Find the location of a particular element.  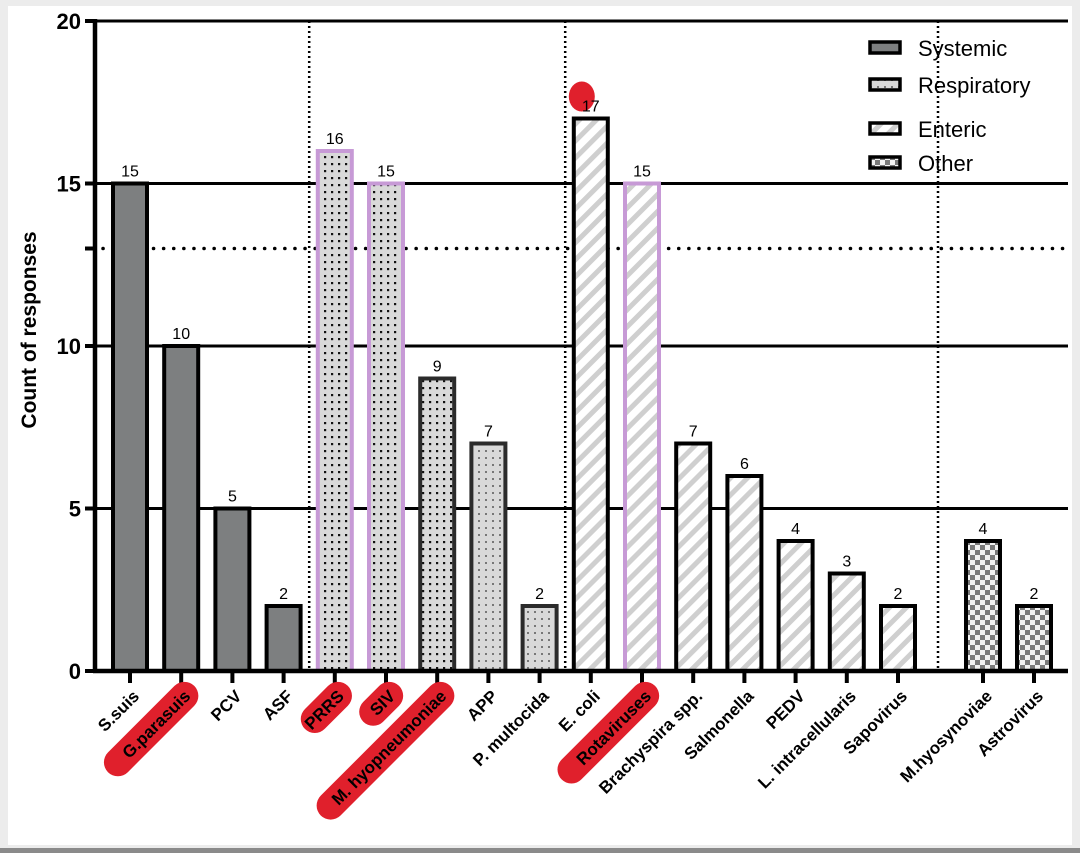

bottom-strip is located at coordinates (540, 850).